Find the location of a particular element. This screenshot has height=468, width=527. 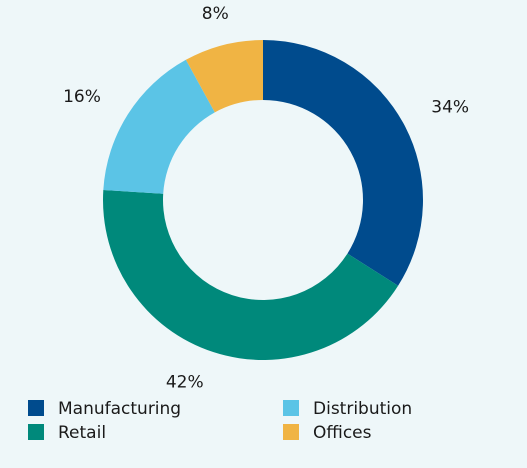

value-label: 34% is located at coordinates (450, 108).